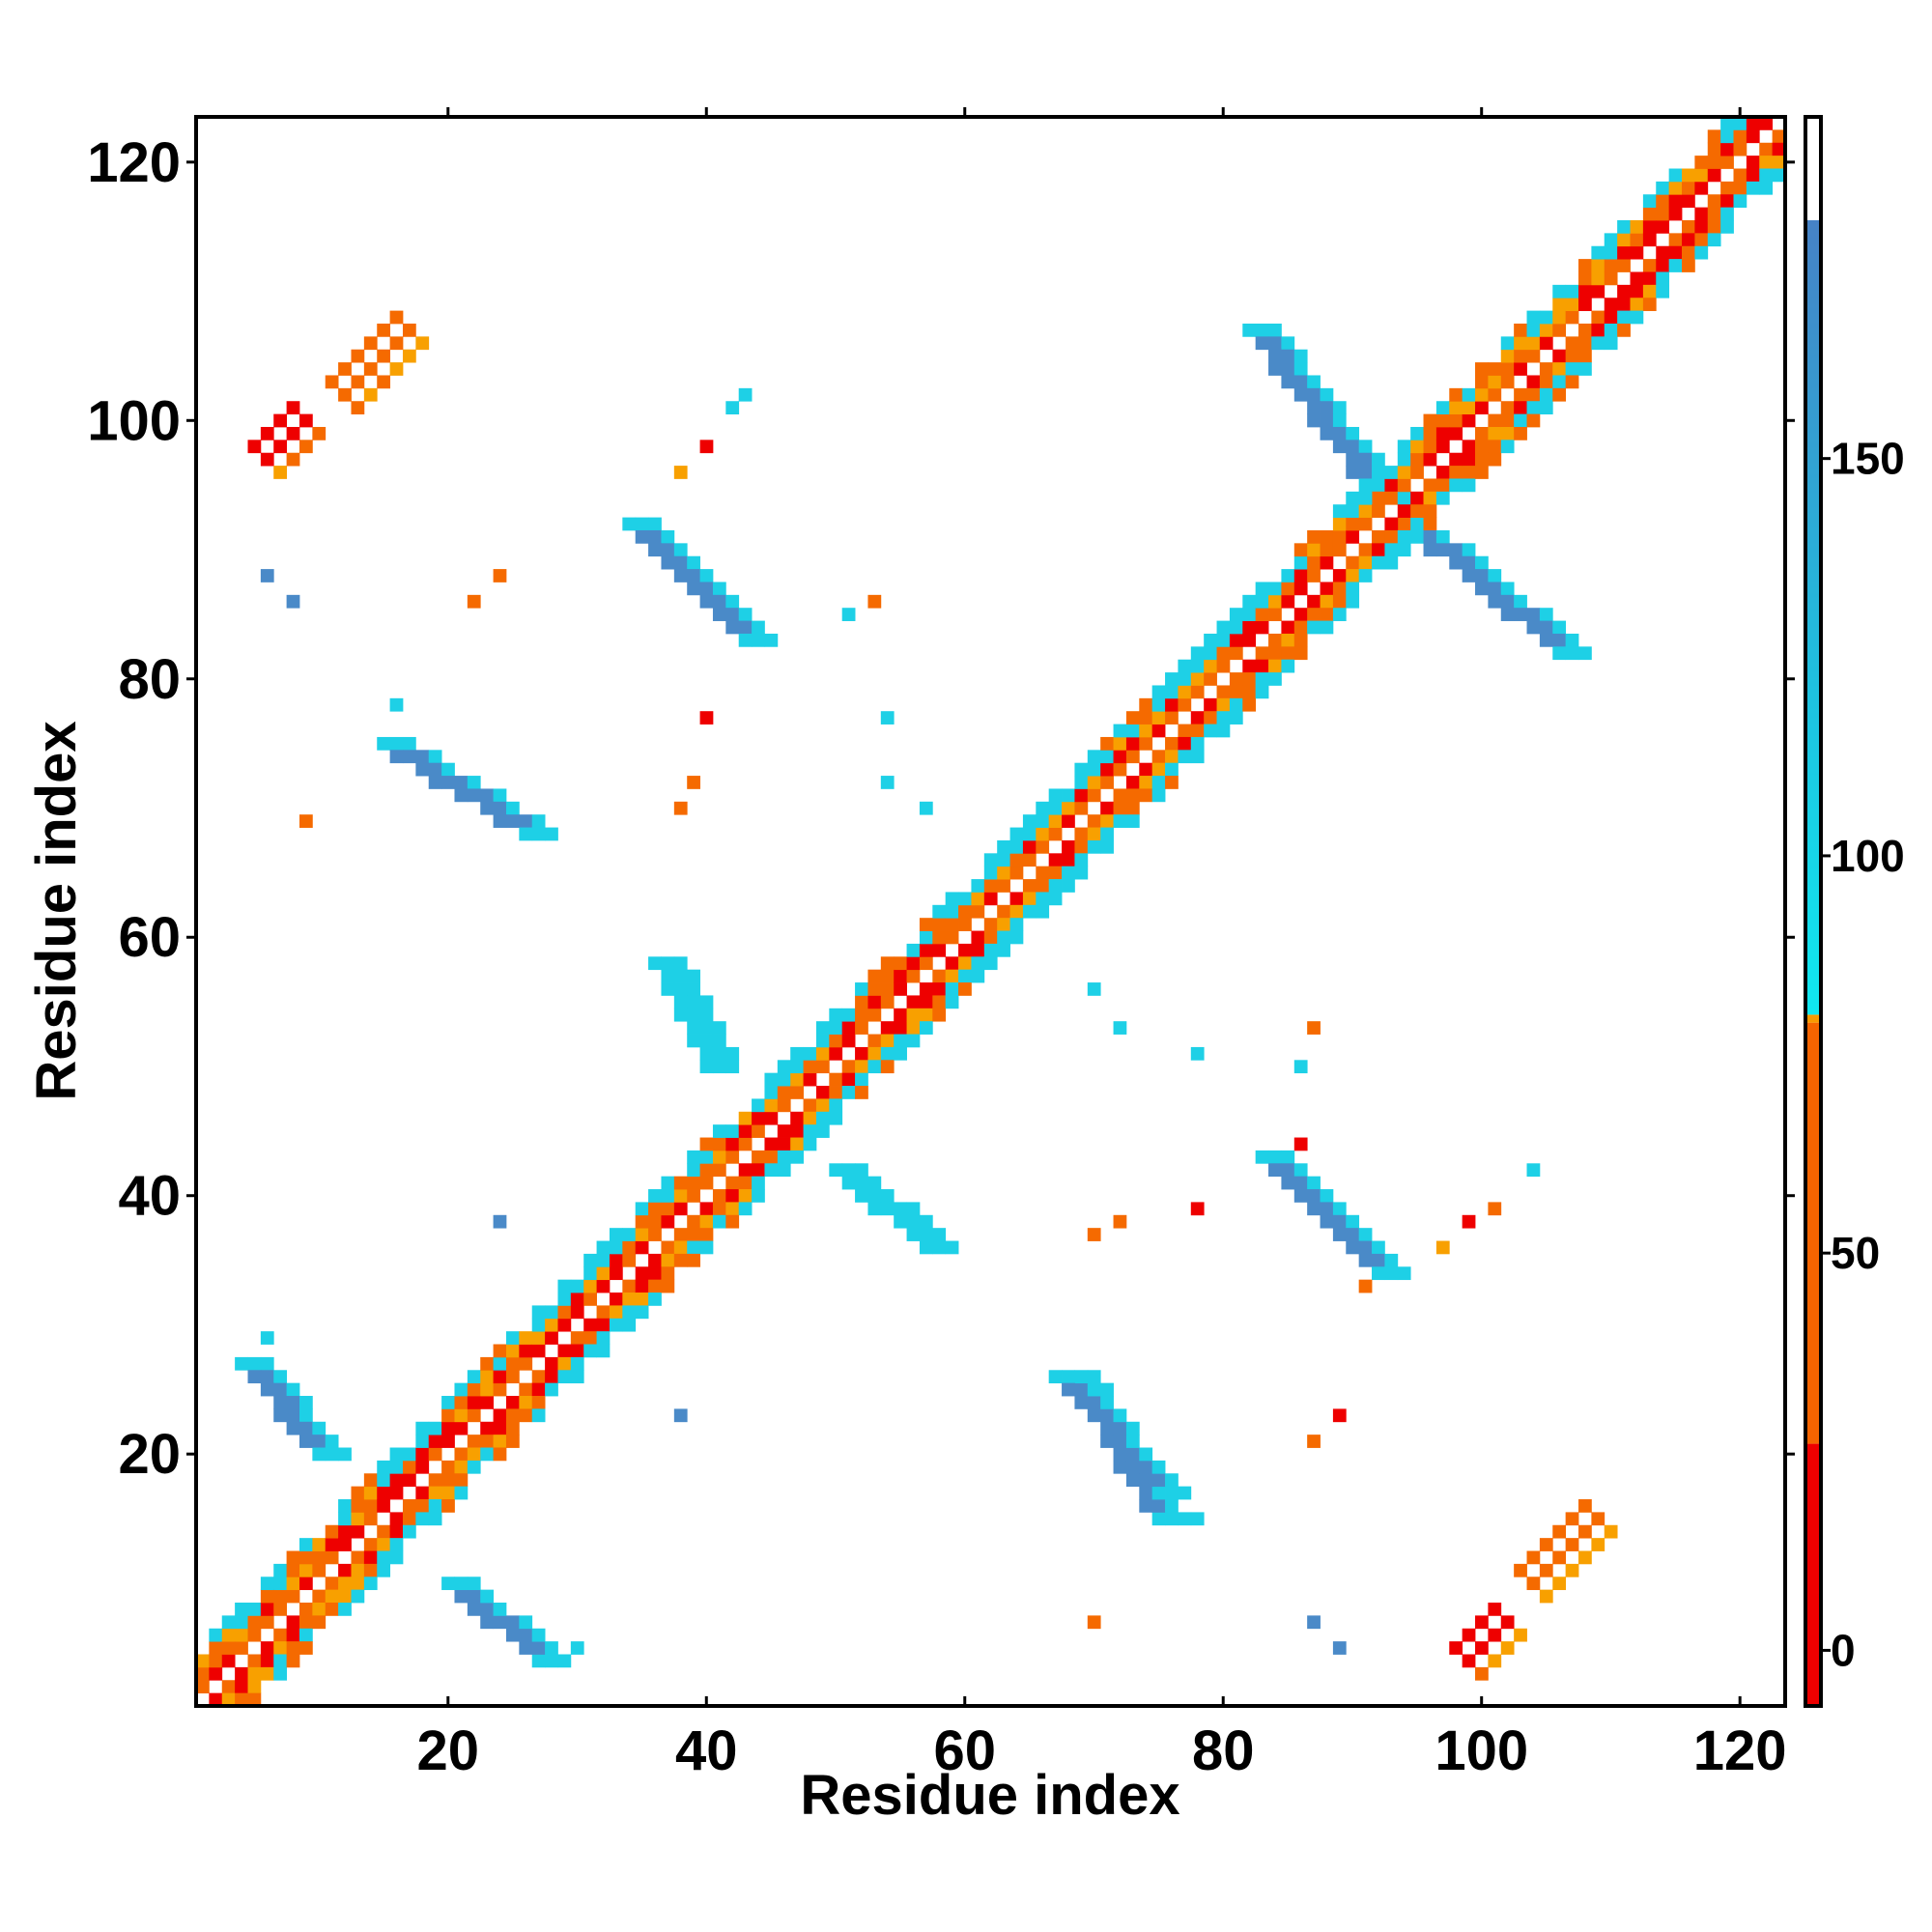 The height and width of the screenshot is (1932, 1932). Describe the element at coordinates (1855, 1253) in the screenshot. I see `colorbar-tick-label: 50` at that location.